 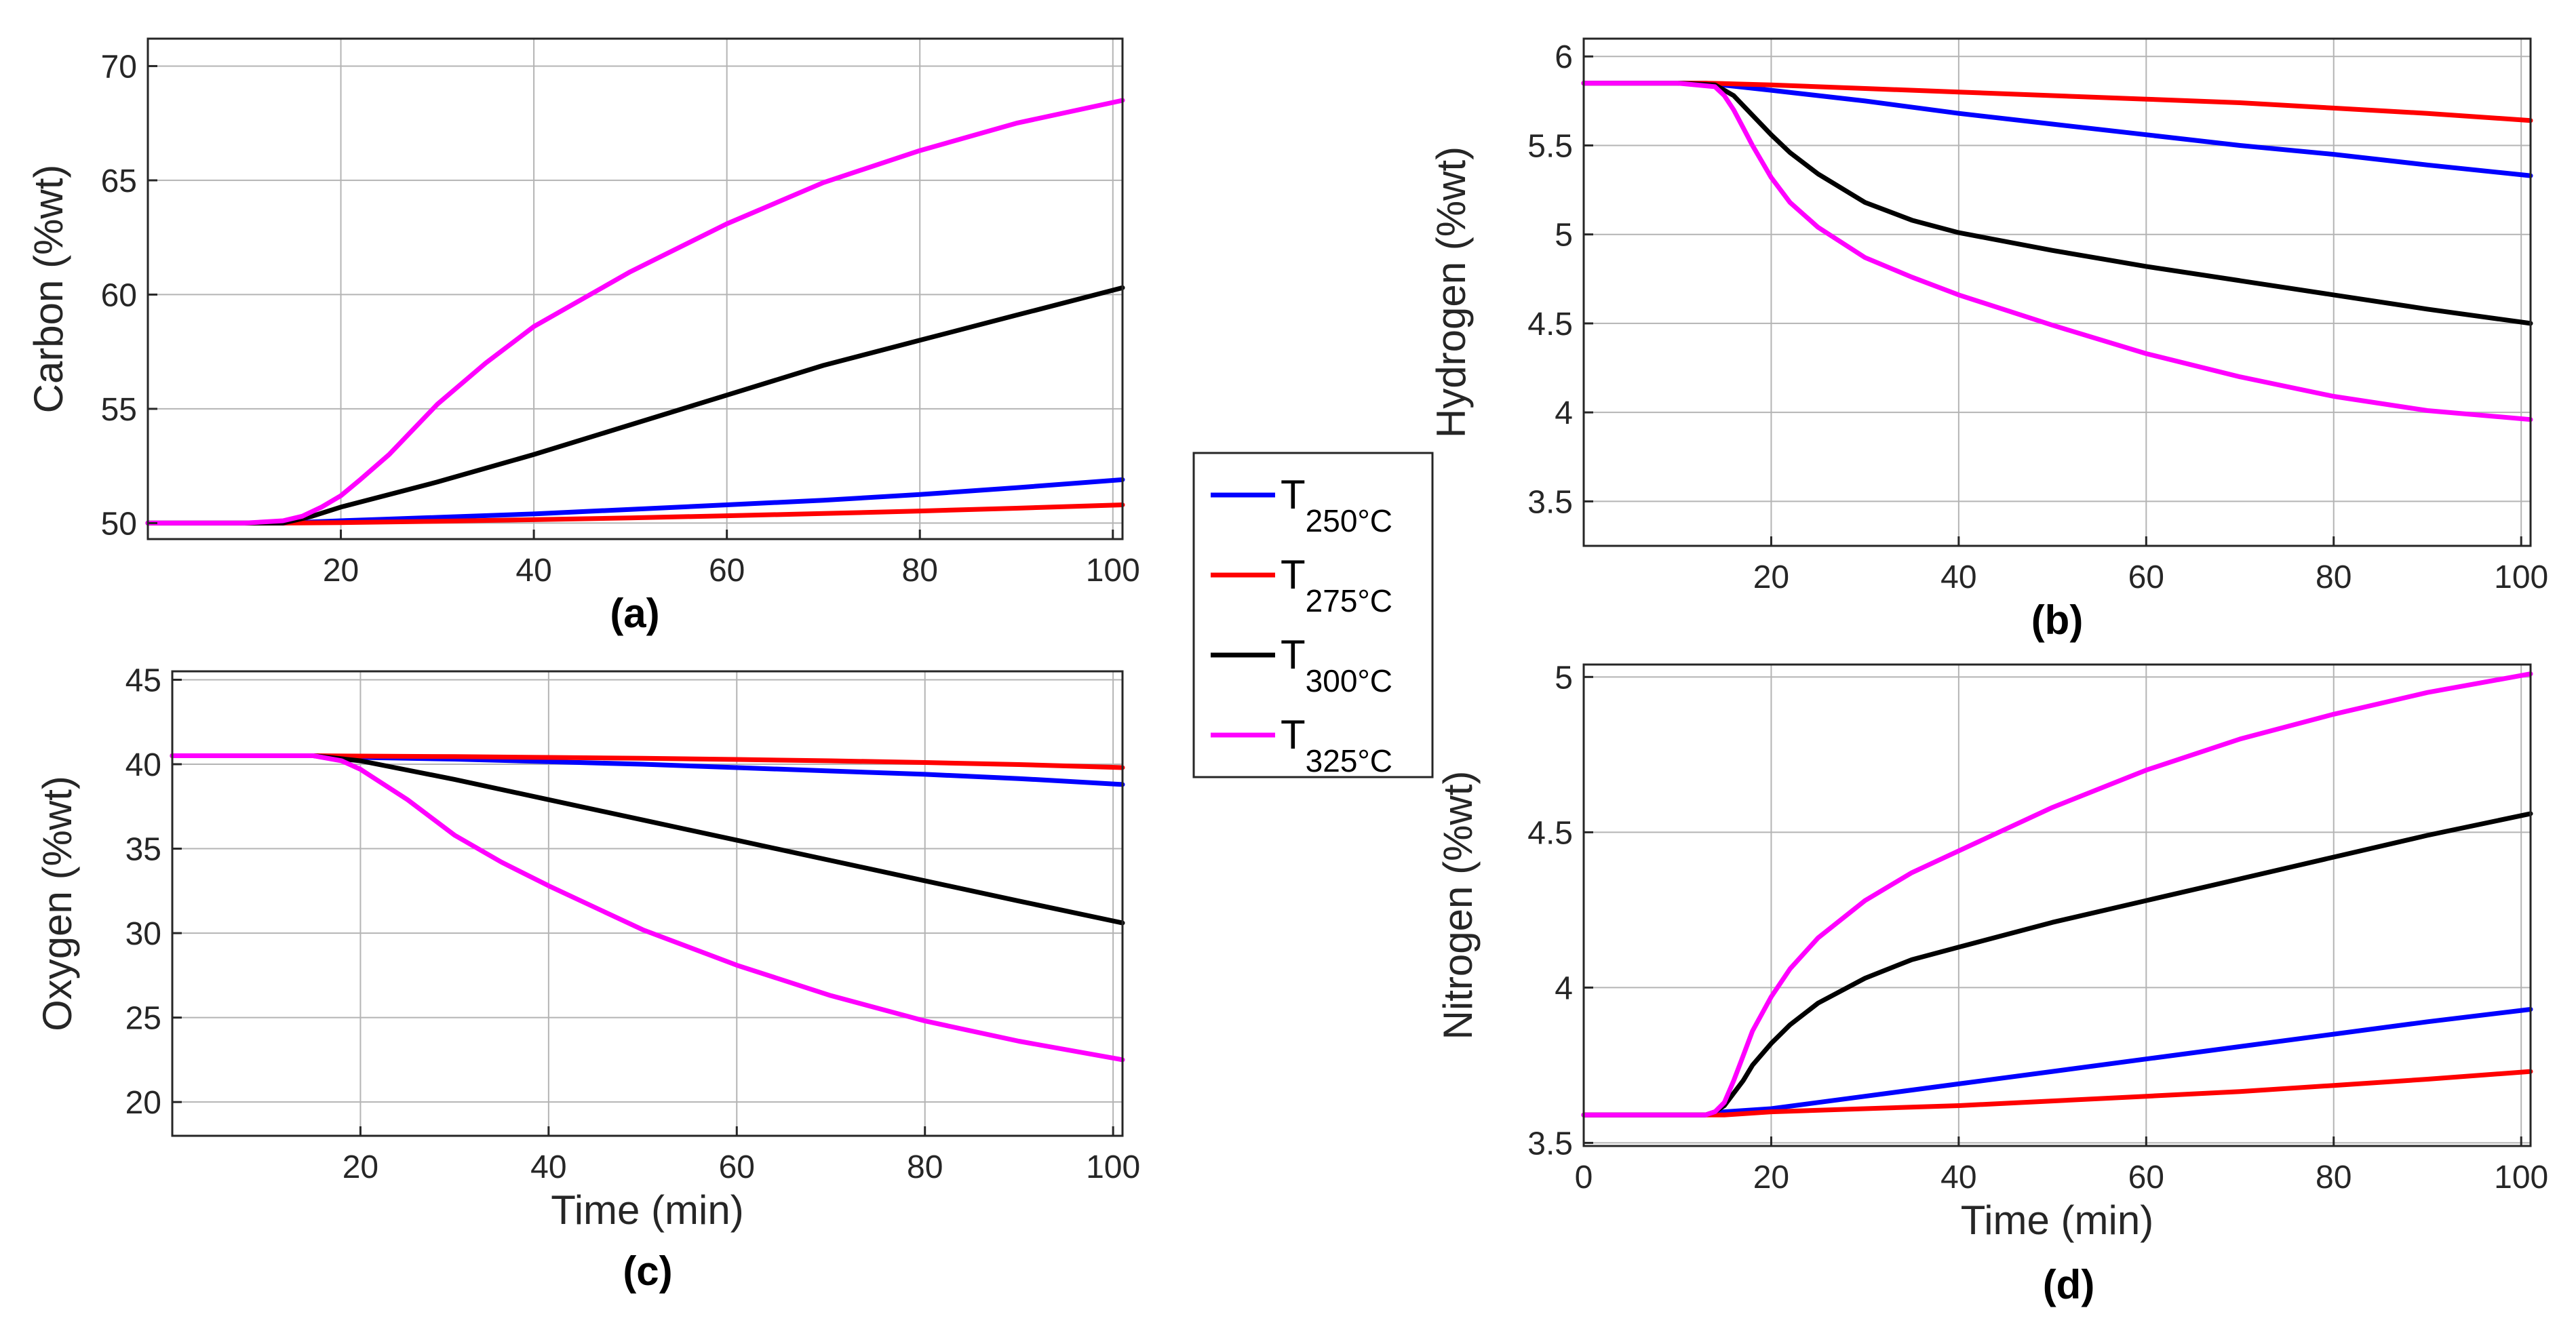 I want to click on legend-item-300: T300°C, so click(x=1301, y=665).